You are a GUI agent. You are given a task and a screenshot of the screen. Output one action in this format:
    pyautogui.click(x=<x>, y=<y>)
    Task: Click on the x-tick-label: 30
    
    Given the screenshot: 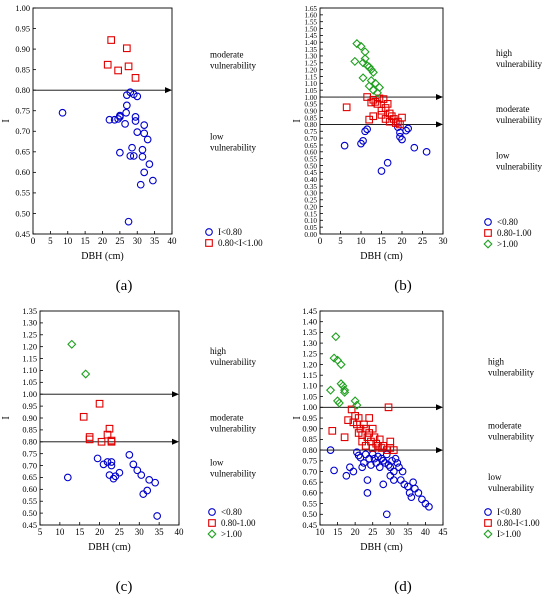 What is the action you would take?
    pyautogui.click(x=138, y=241)
    